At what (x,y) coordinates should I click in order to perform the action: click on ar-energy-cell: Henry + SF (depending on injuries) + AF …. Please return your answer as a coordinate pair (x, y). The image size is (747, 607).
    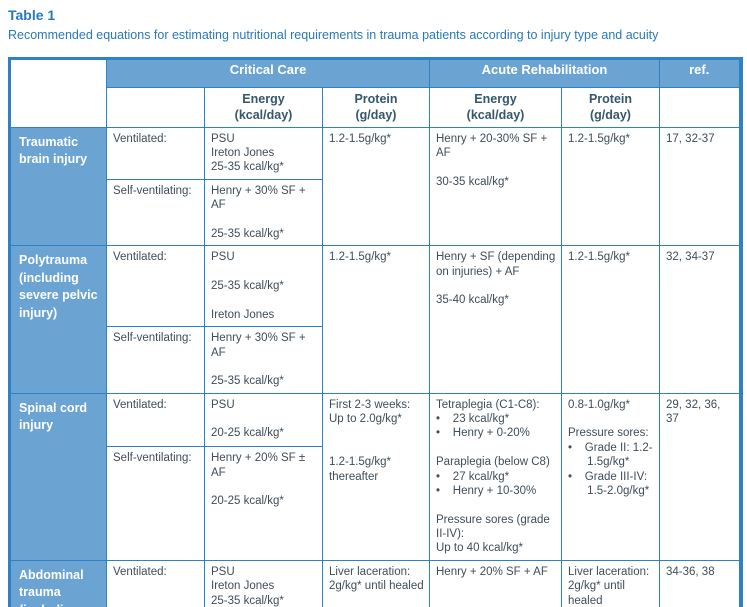
    Looking at the image, I should click on (495, 319).